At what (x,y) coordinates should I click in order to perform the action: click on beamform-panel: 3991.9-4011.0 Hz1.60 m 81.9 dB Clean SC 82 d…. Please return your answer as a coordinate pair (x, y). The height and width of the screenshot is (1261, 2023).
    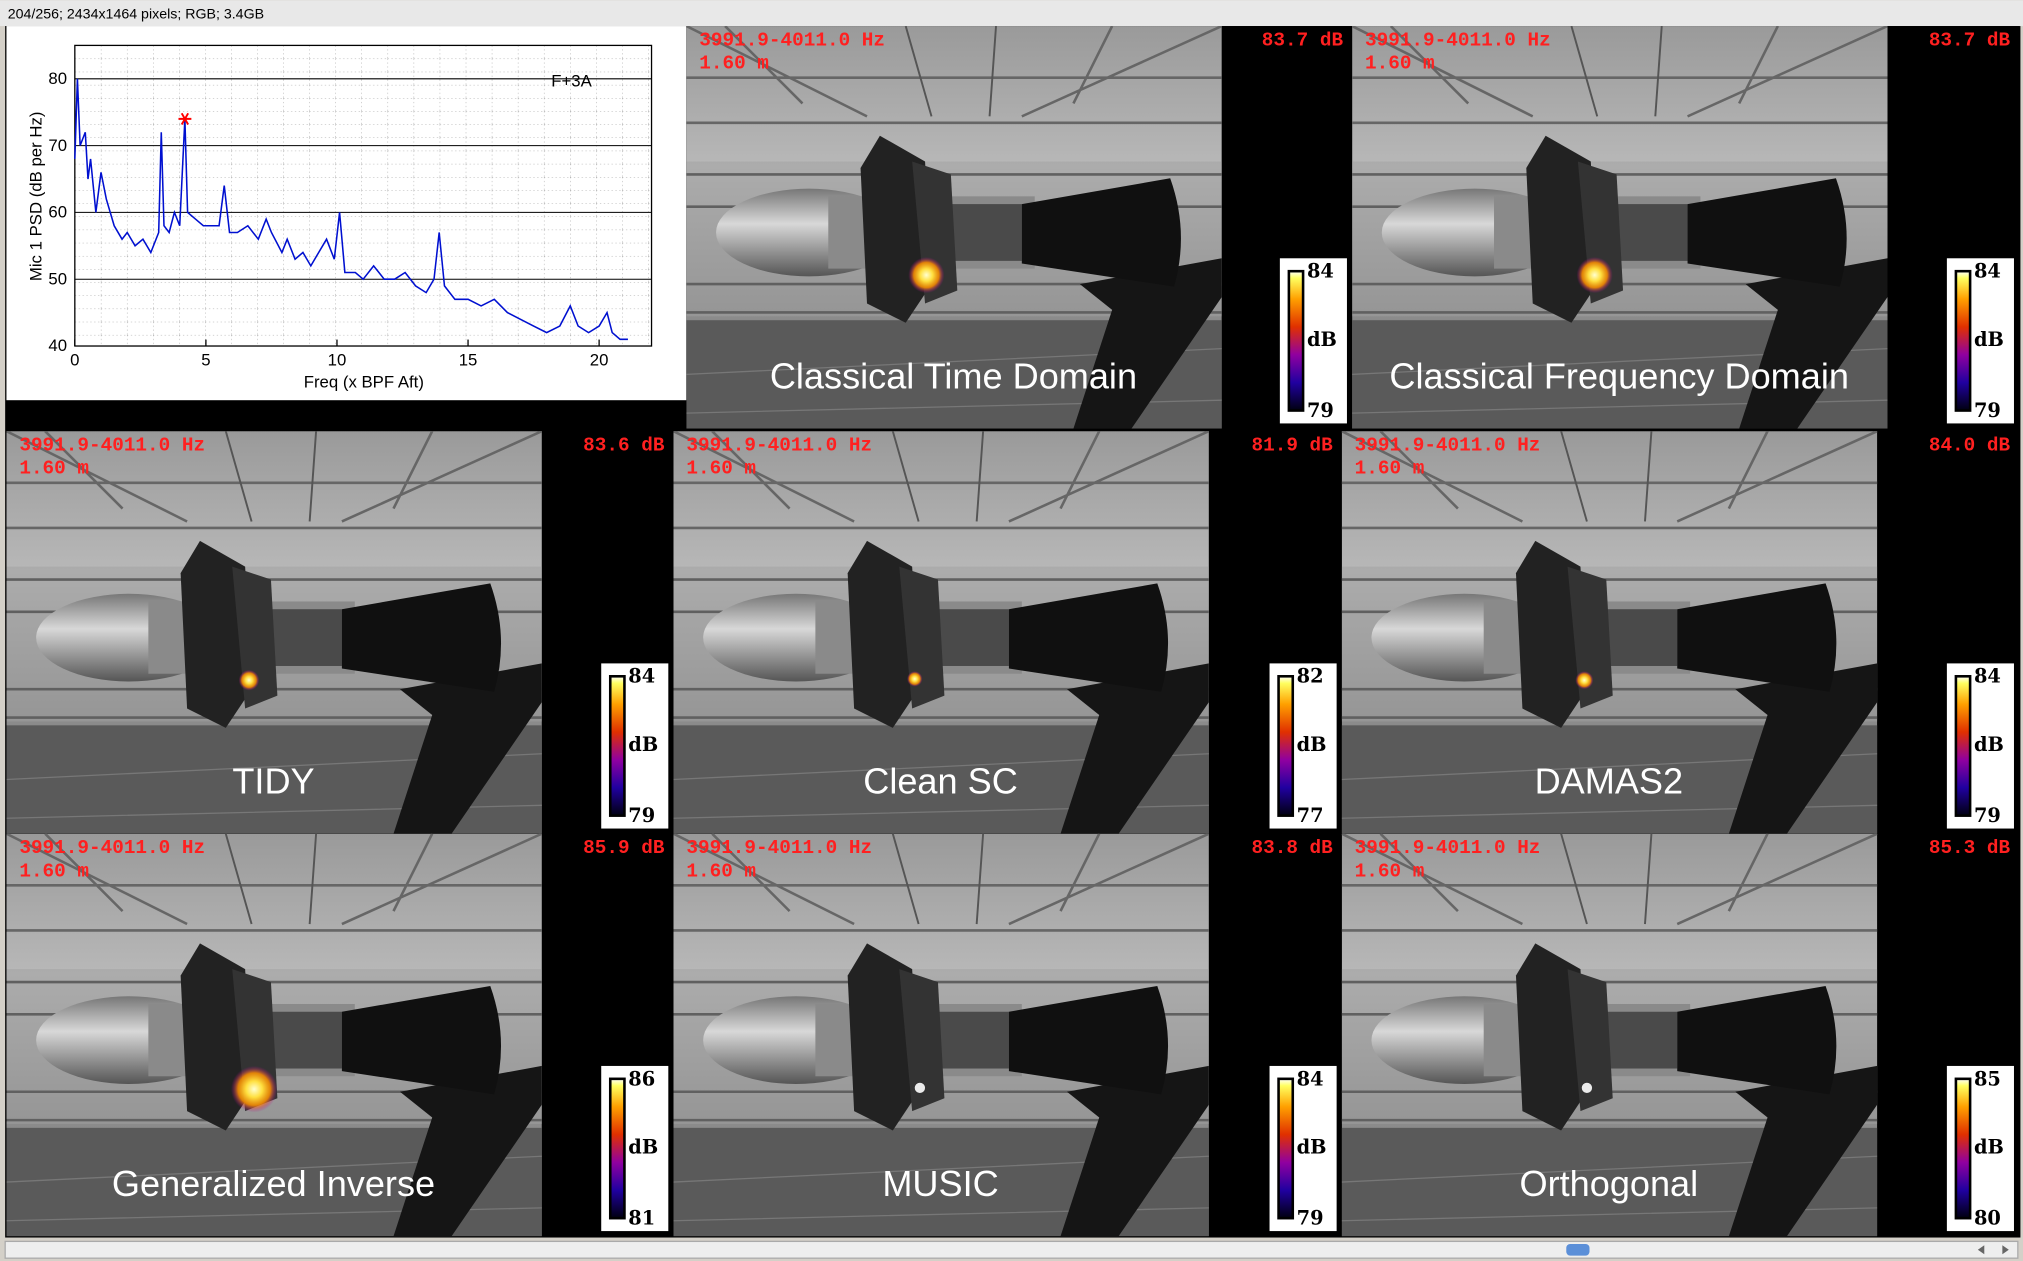
    Looking at the image, I should click on (1007, 632).